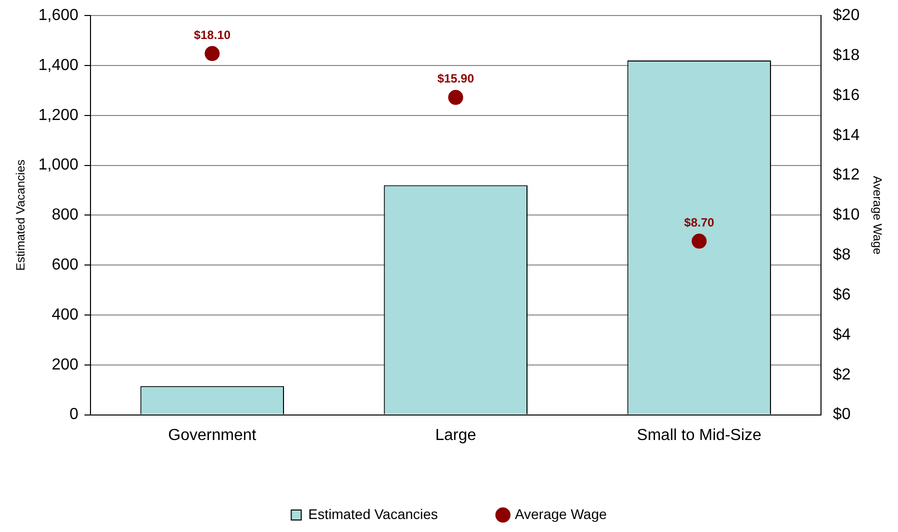 The height and width of the screenshot is (532, 898). What do you see at coordinates (841, 255) in the screenshot?
I see `y2-tick-label: $8` at bounding box center [841, 255].